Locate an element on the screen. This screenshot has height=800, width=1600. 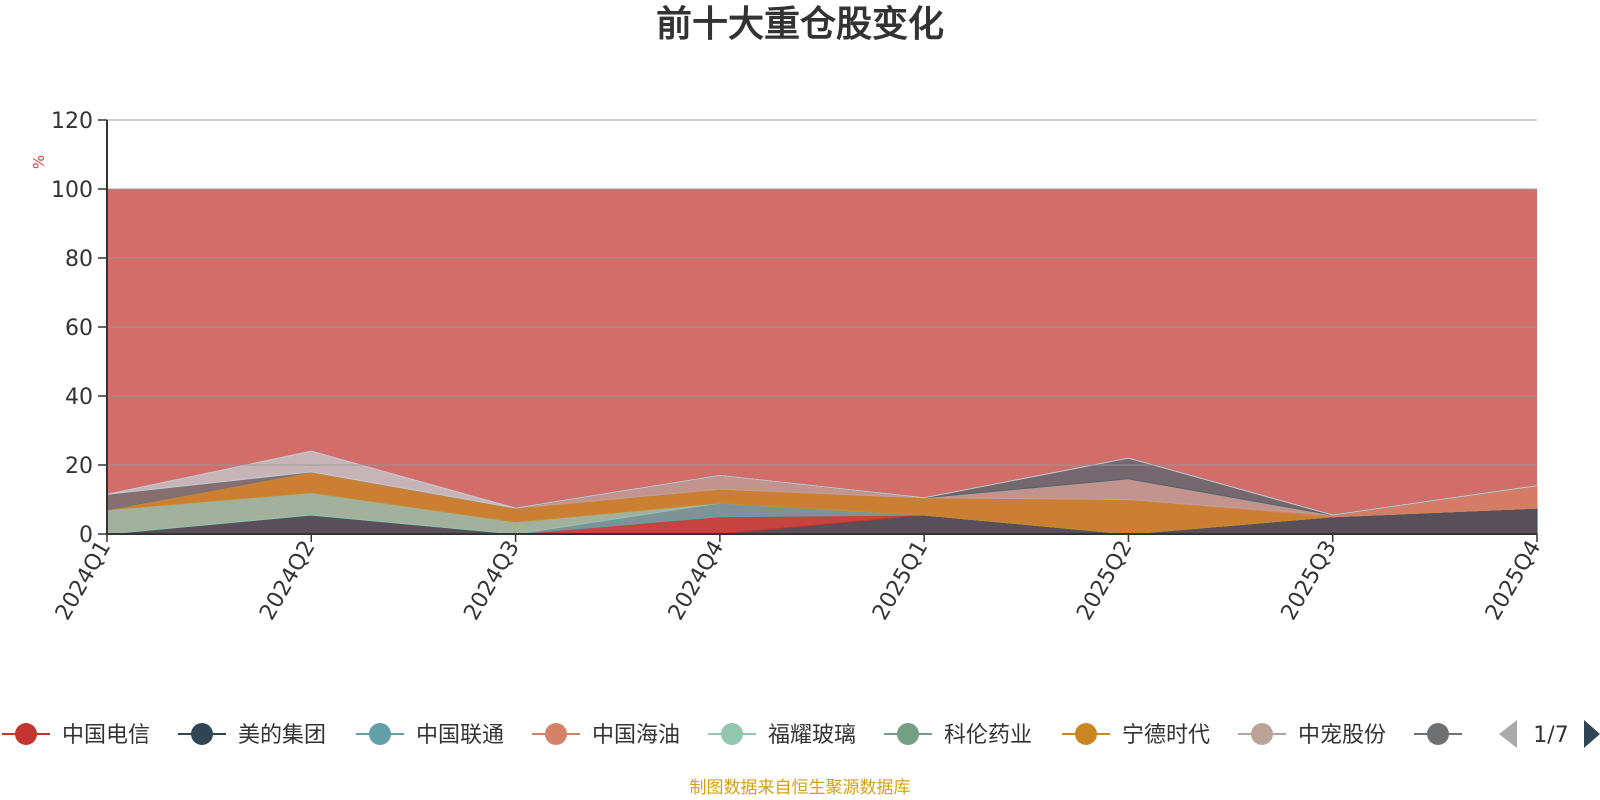
y-tick-label: 80 is located at coordinates (79, 259).